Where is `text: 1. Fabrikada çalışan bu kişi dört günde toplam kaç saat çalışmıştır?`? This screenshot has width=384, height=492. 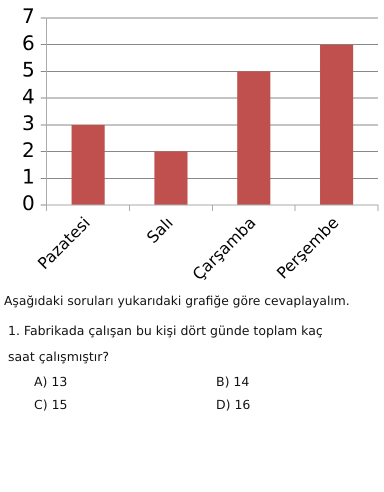 text: 1. Fabrikada çalışan bu kişi dört günde toplam kaç saat çalışmıştır? is located at coordinates (166, 344).